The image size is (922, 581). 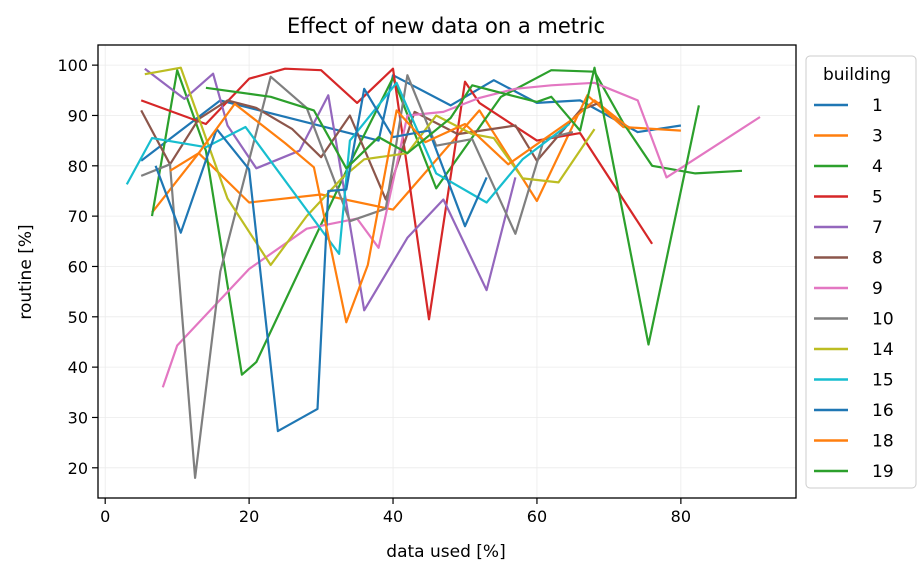 What do you see at coordinates (877, 228) in the screenshot?
I see `legend-label-7: 7` at bounding box center [877, 228].